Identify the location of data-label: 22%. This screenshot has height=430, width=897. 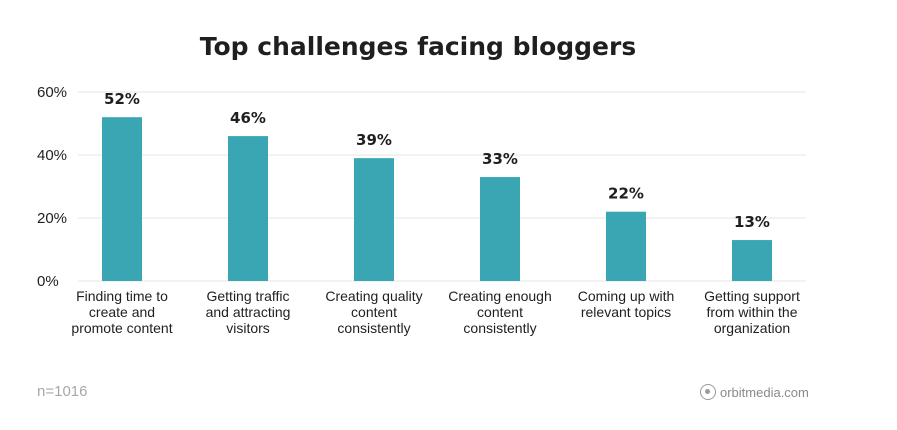
(626, 194).